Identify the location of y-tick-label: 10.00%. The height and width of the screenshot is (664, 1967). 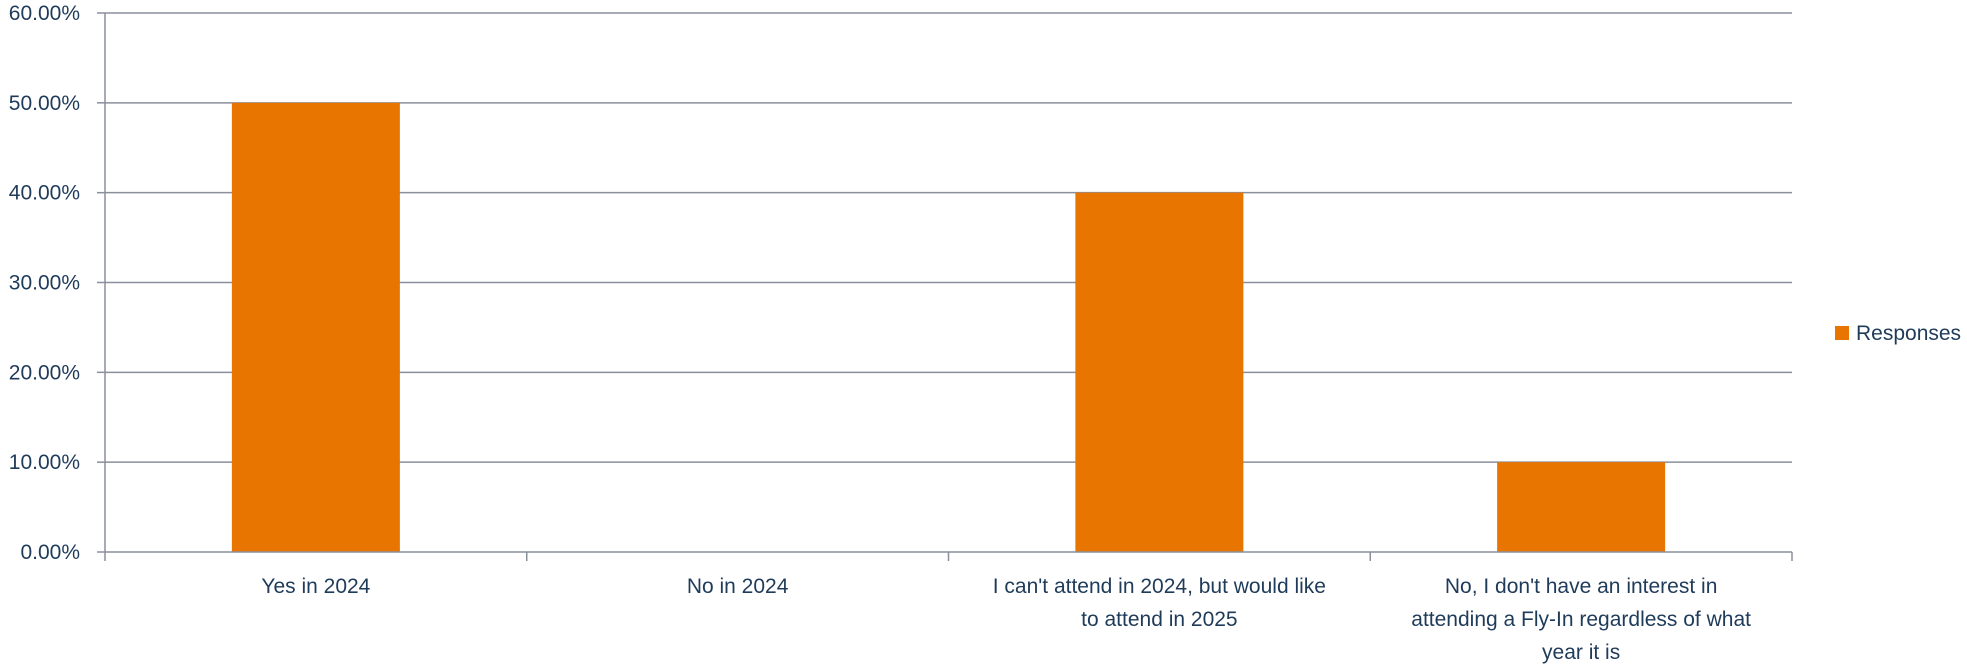
(44, 462).